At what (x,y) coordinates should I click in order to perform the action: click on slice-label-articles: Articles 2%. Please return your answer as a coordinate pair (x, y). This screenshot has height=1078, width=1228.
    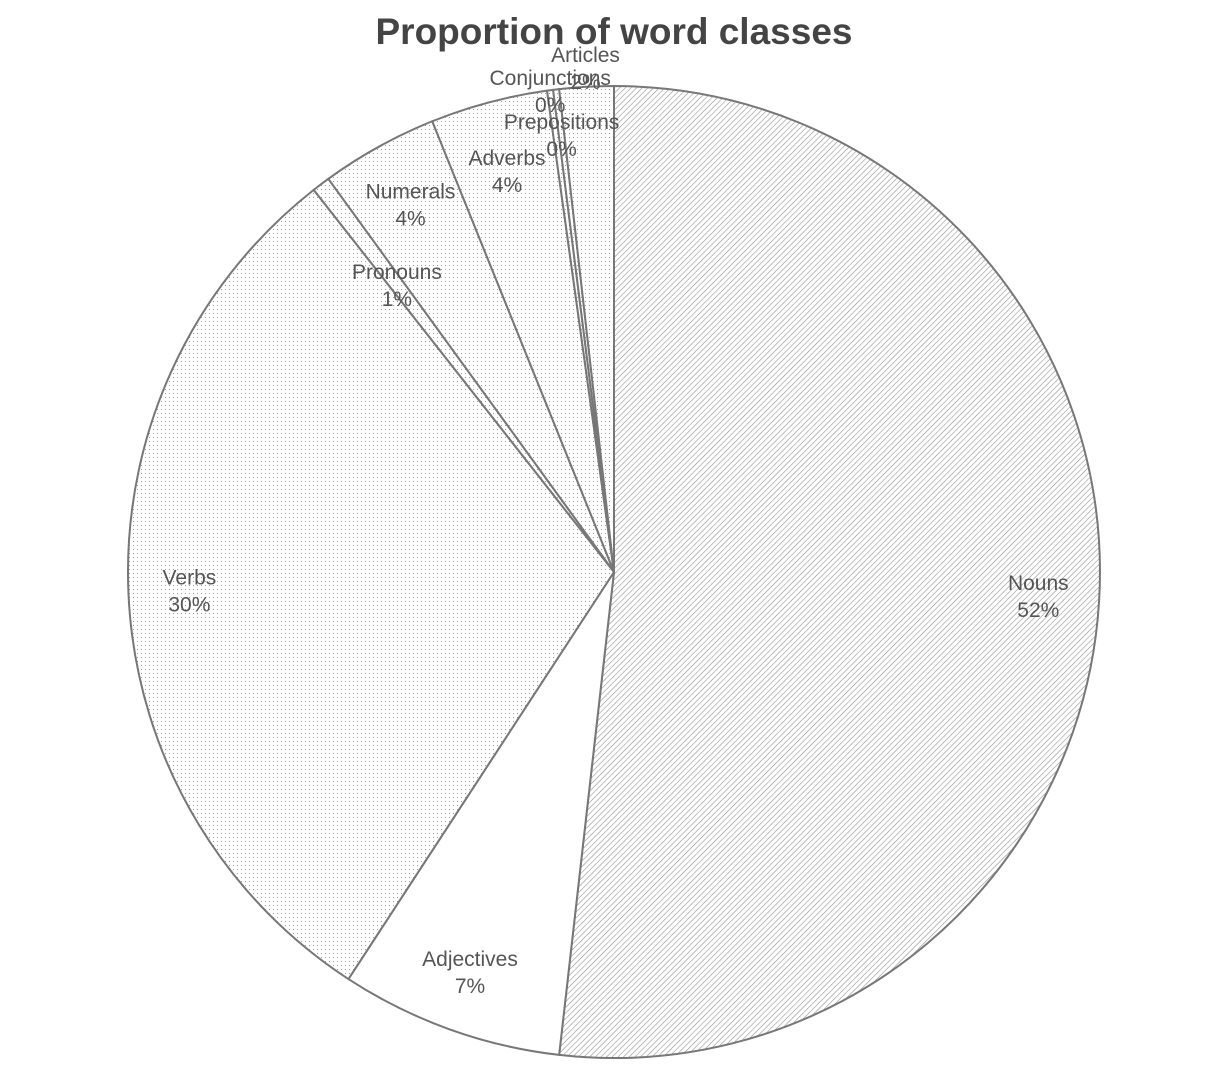
    Looking at the image, I should click on (585, 69).